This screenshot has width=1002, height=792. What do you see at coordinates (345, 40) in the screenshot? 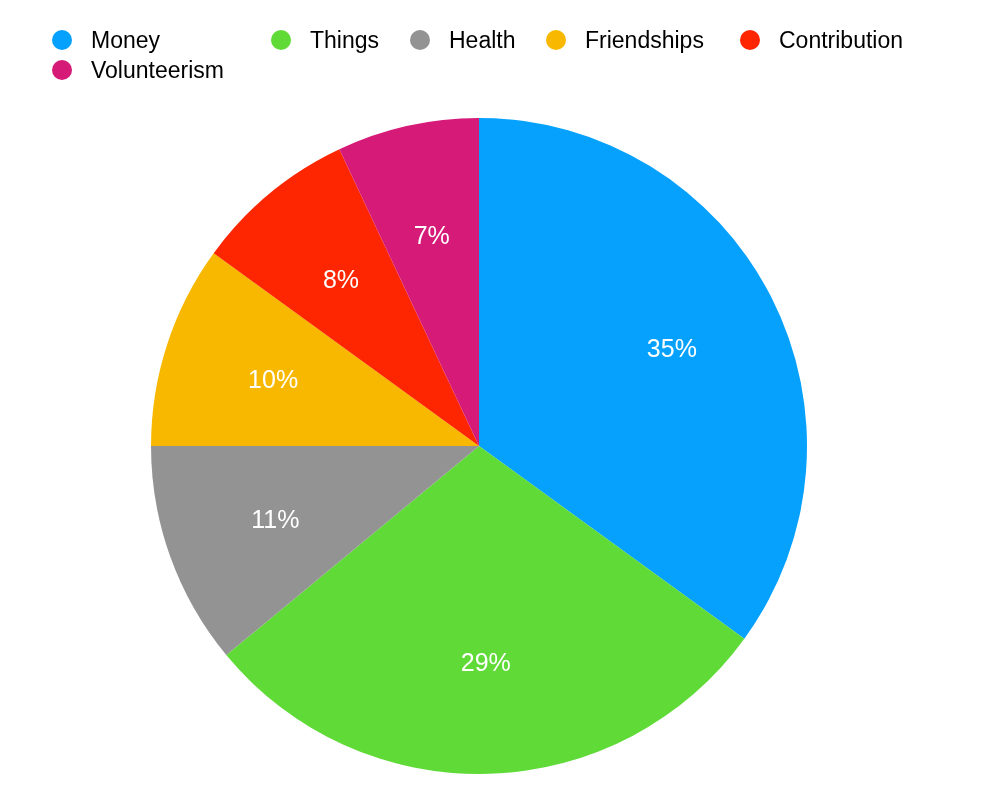
I see `legend-label: Things` at bounding box center [345, 40].